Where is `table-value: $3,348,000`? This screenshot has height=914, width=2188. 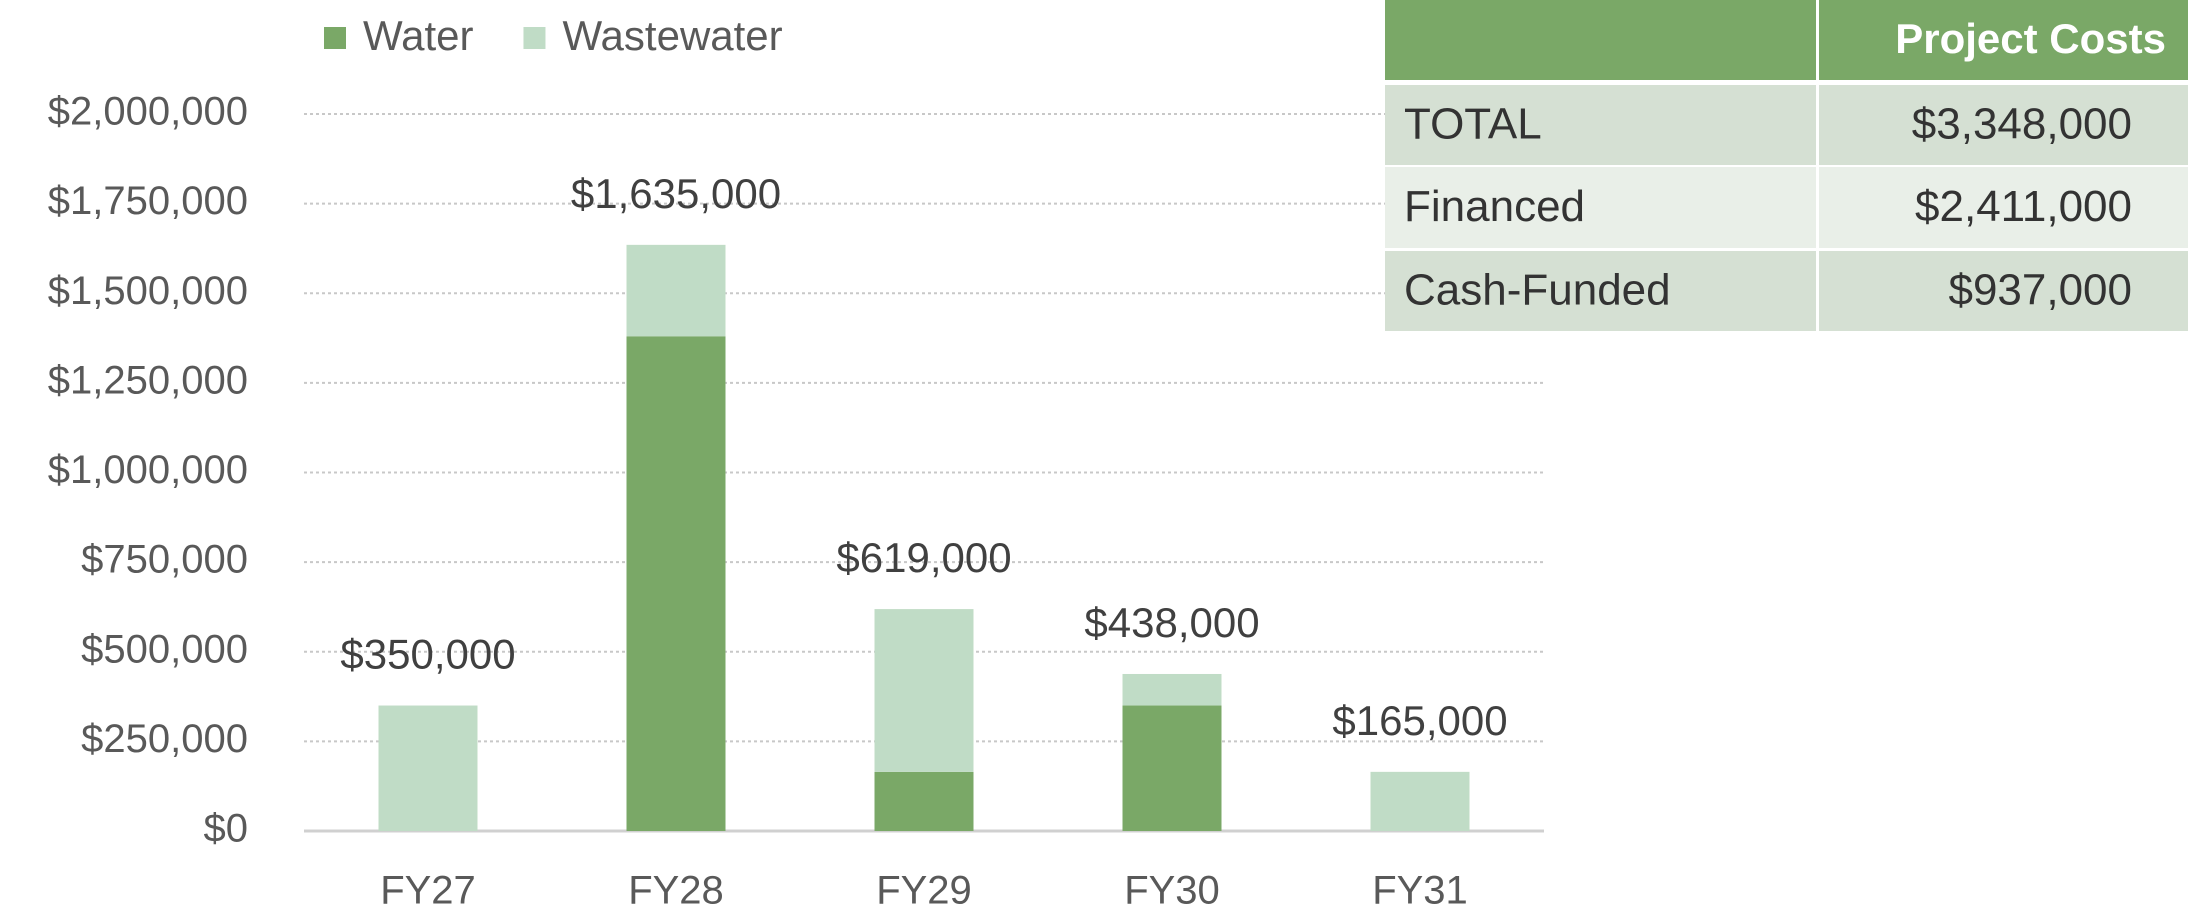 table-value: $3,348,000 is located at coordinates (2022, 124).